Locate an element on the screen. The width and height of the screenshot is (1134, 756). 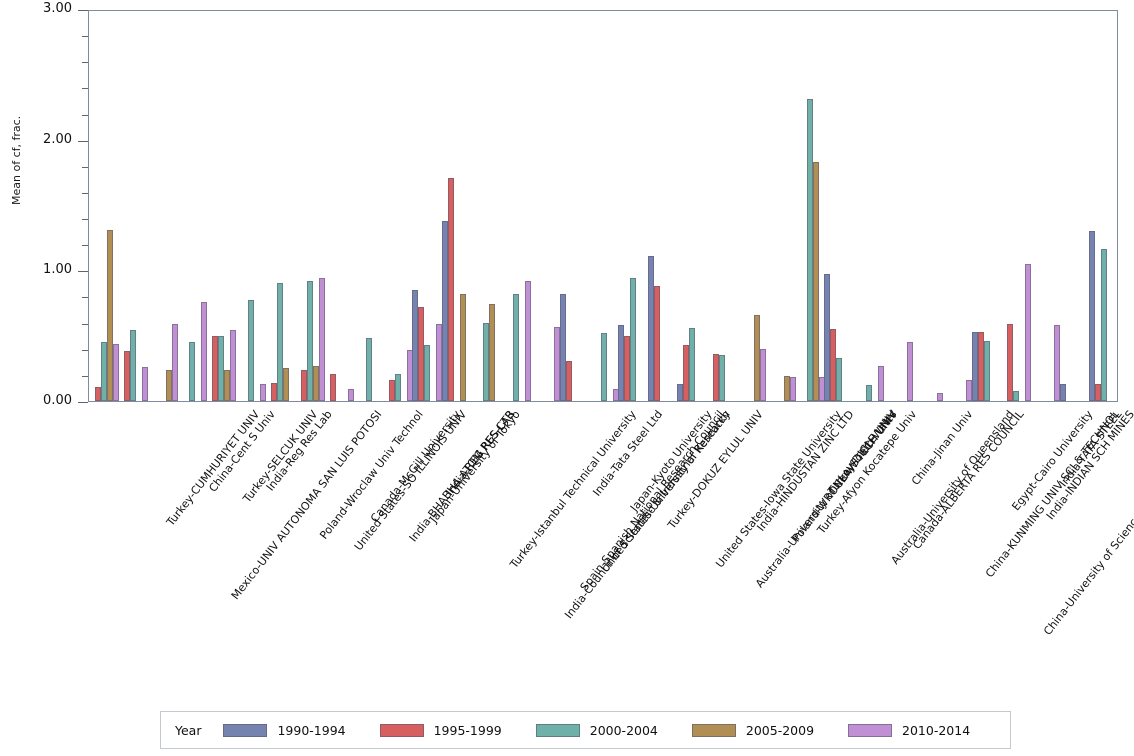
x-axis-tick-label: Turkey-CUMHURIYET UNIV is located at coordinates (212, 468).